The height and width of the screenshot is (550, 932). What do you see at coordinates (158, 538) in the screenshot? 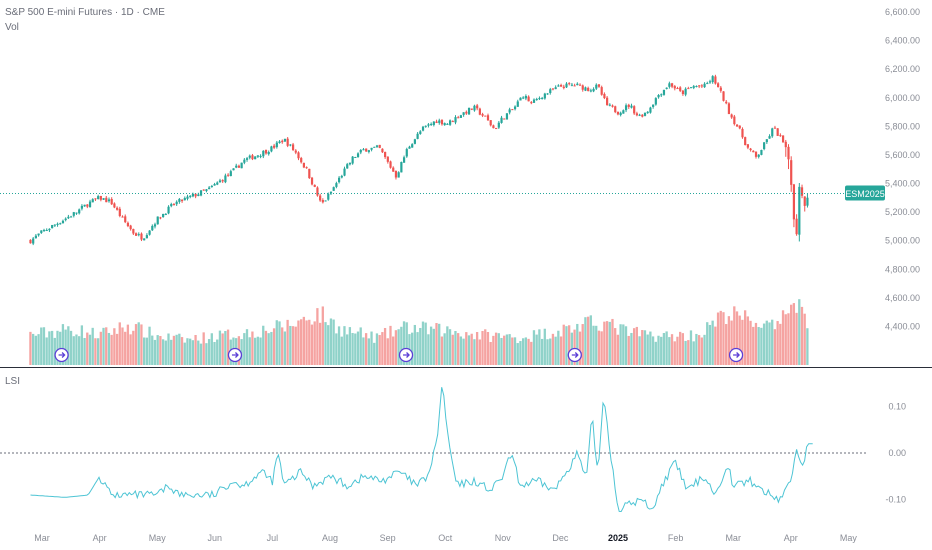
I see `time-axis-tick: May` at bounding box center [158, 538].